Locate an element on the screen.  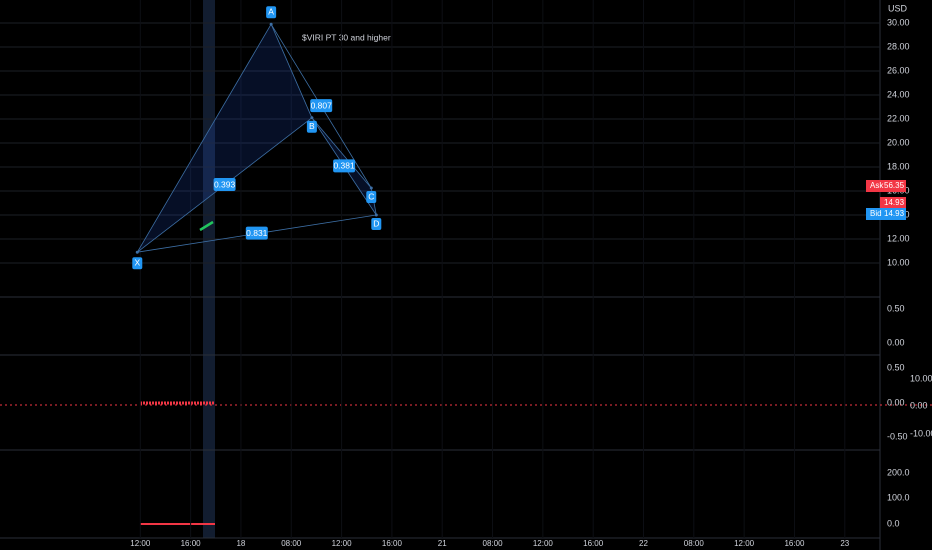
point-label: A is located at coordinates (271, 11).